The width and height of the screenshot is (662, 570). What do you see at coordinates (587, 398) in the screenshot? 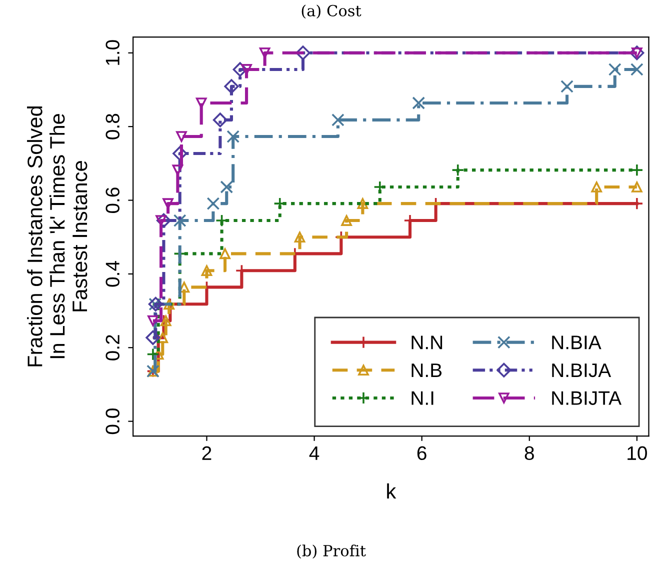
I see `legend-label: N.BIJTA` at bounding box center [587, 398].